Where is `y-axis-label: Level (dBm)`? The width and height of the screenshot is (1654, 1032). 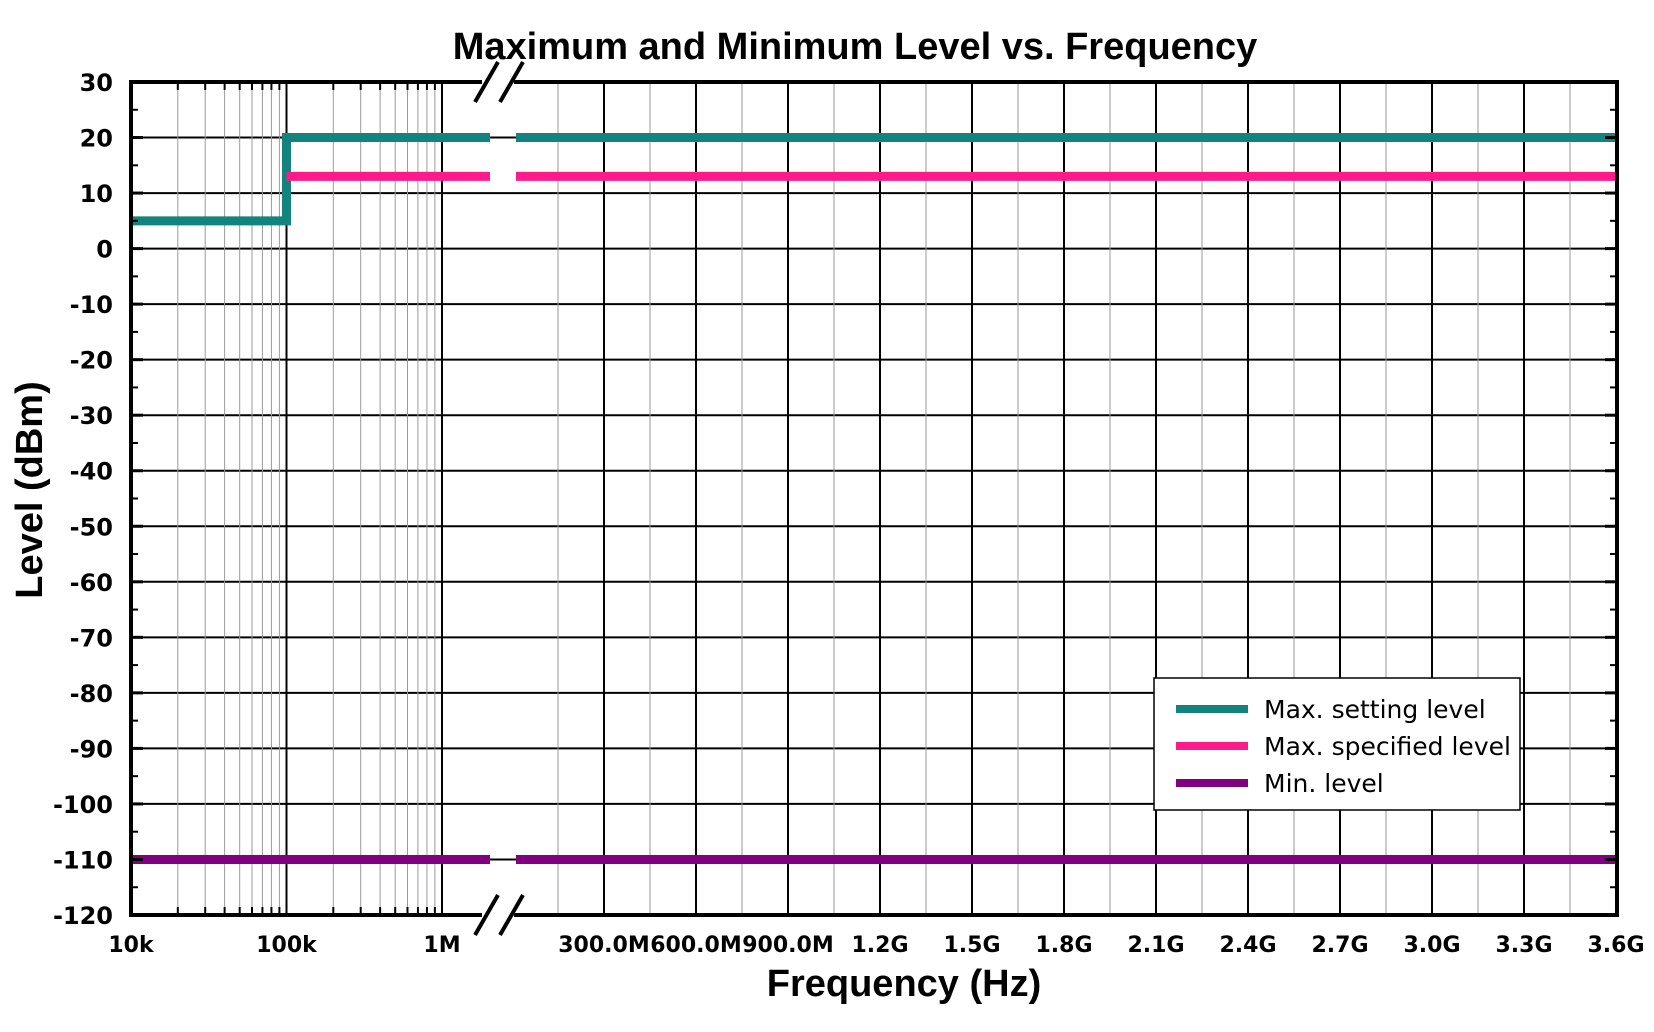
y-axis-label: Level (dBm) is located at coordinates (30, 489).